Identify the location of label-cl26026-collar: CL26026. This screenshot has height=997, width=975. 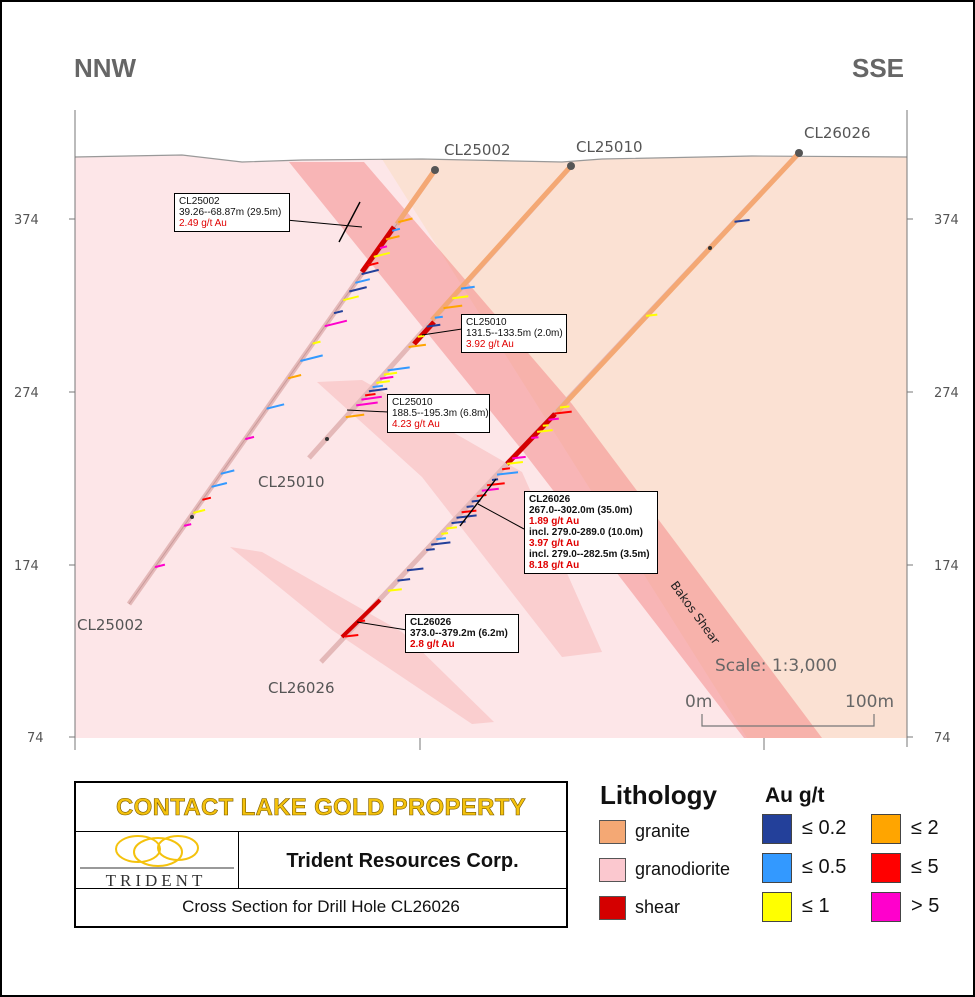
(837, 133).